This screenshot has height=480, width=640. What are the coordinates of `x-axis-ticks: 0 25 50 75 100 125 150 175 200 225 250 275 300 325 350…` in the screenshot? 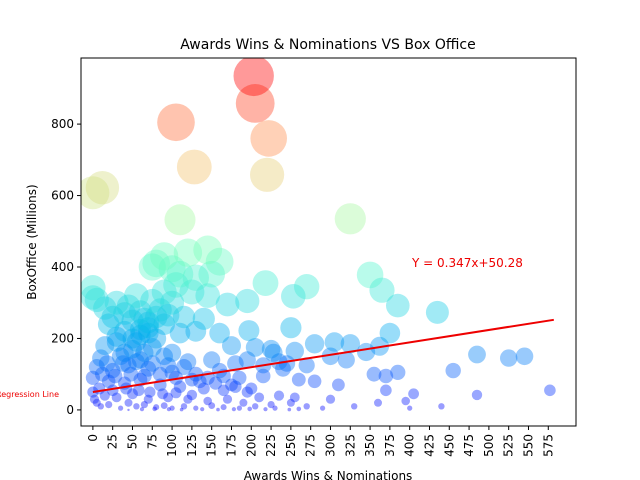 It's located at (320, 441).